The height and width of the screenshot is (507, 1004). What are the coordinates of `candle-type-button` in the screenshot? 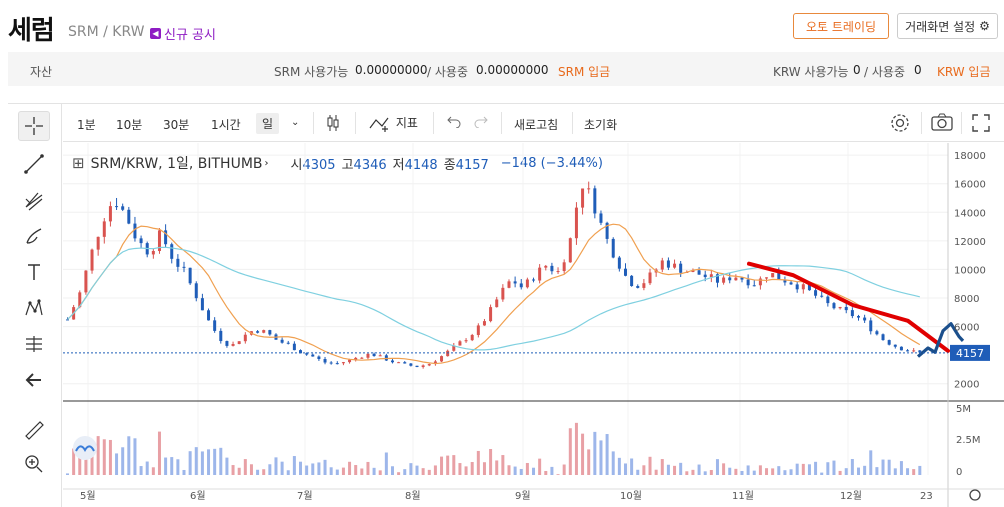 It's located at (333, 124).